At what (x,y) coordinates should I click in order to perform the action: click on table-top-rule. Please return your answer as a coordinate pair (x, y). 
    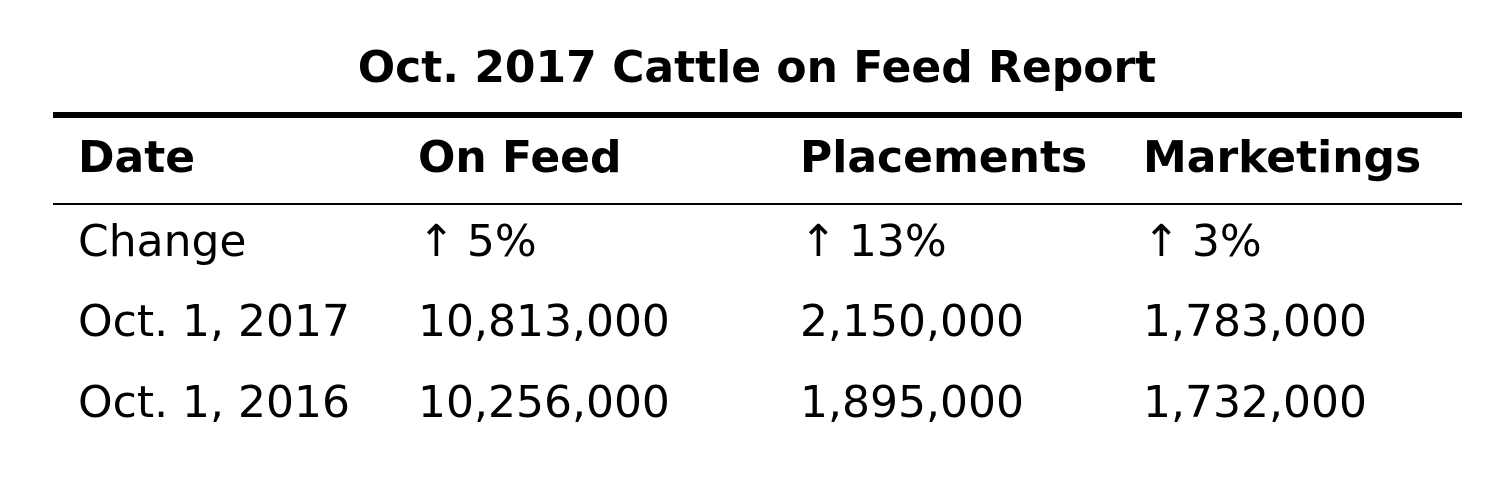
    Looking at the image, I should click on (757, 115).